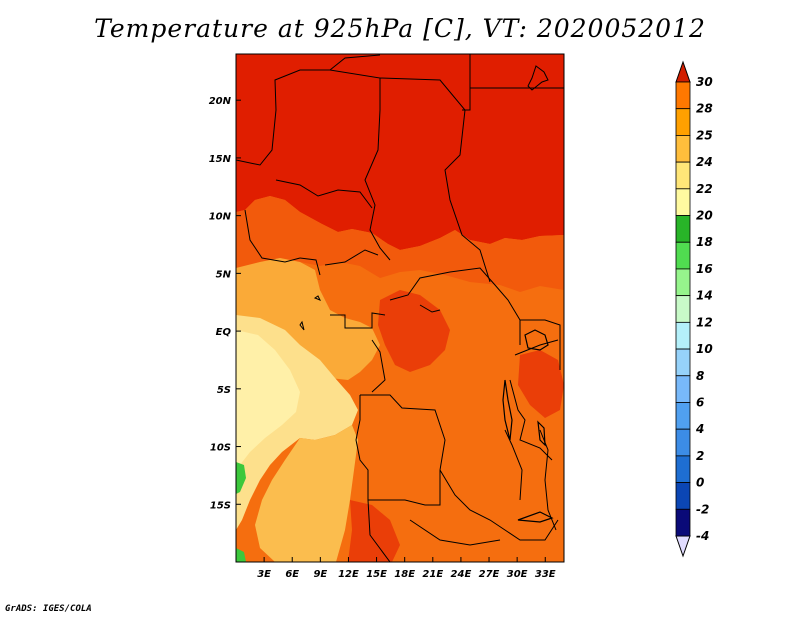 This screenshot has height=618, width=800. What do you see at coordinates (404, 574) in the screenshot?
I see `x-tick-label: 18E` at bounding box center [404, 574].